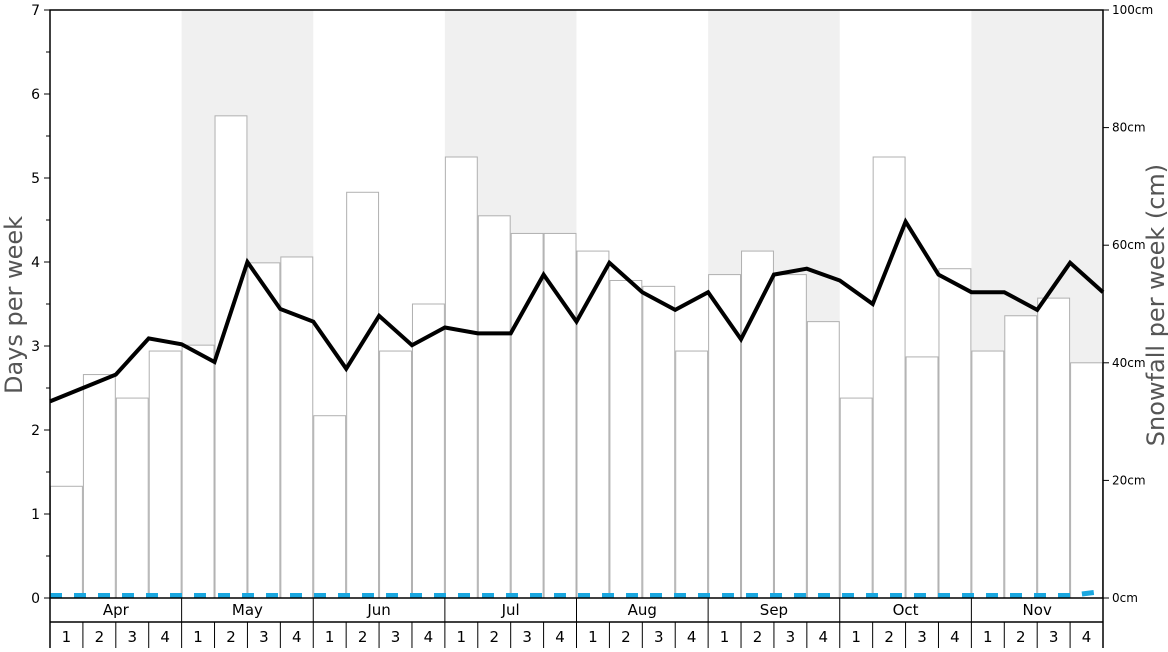 This screenshot has width=1168, height=652. I want to click on y-right-tick-label: 40cm, so click(1129, 363).